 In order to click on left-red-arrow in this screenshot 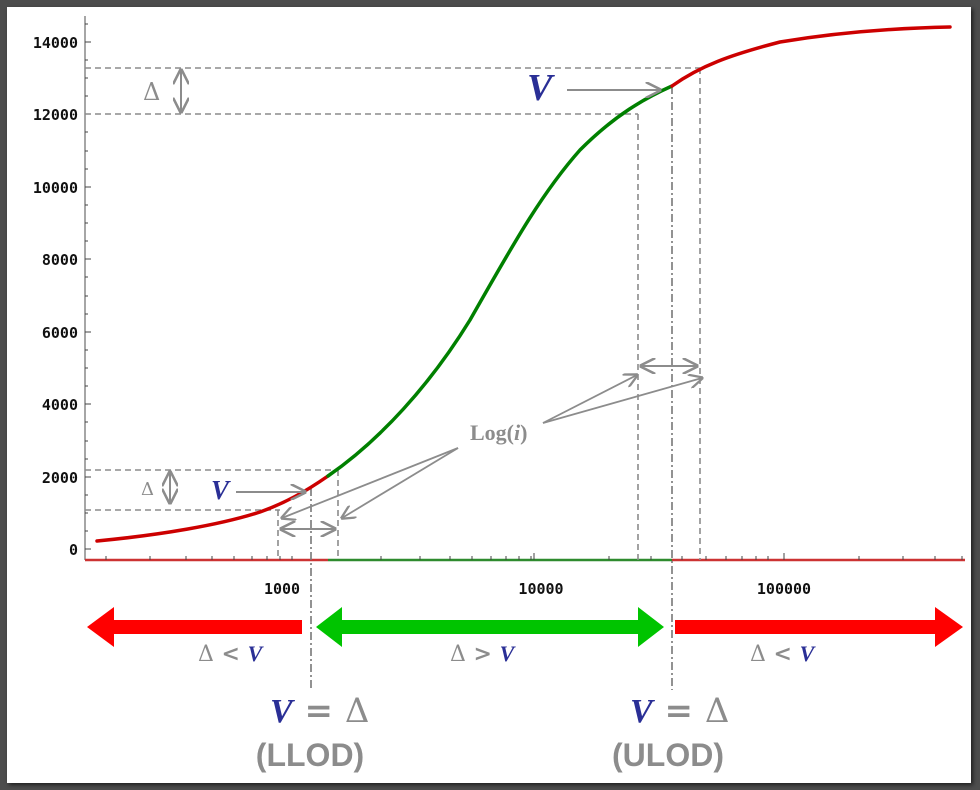, I will do `click(194, 627)`.